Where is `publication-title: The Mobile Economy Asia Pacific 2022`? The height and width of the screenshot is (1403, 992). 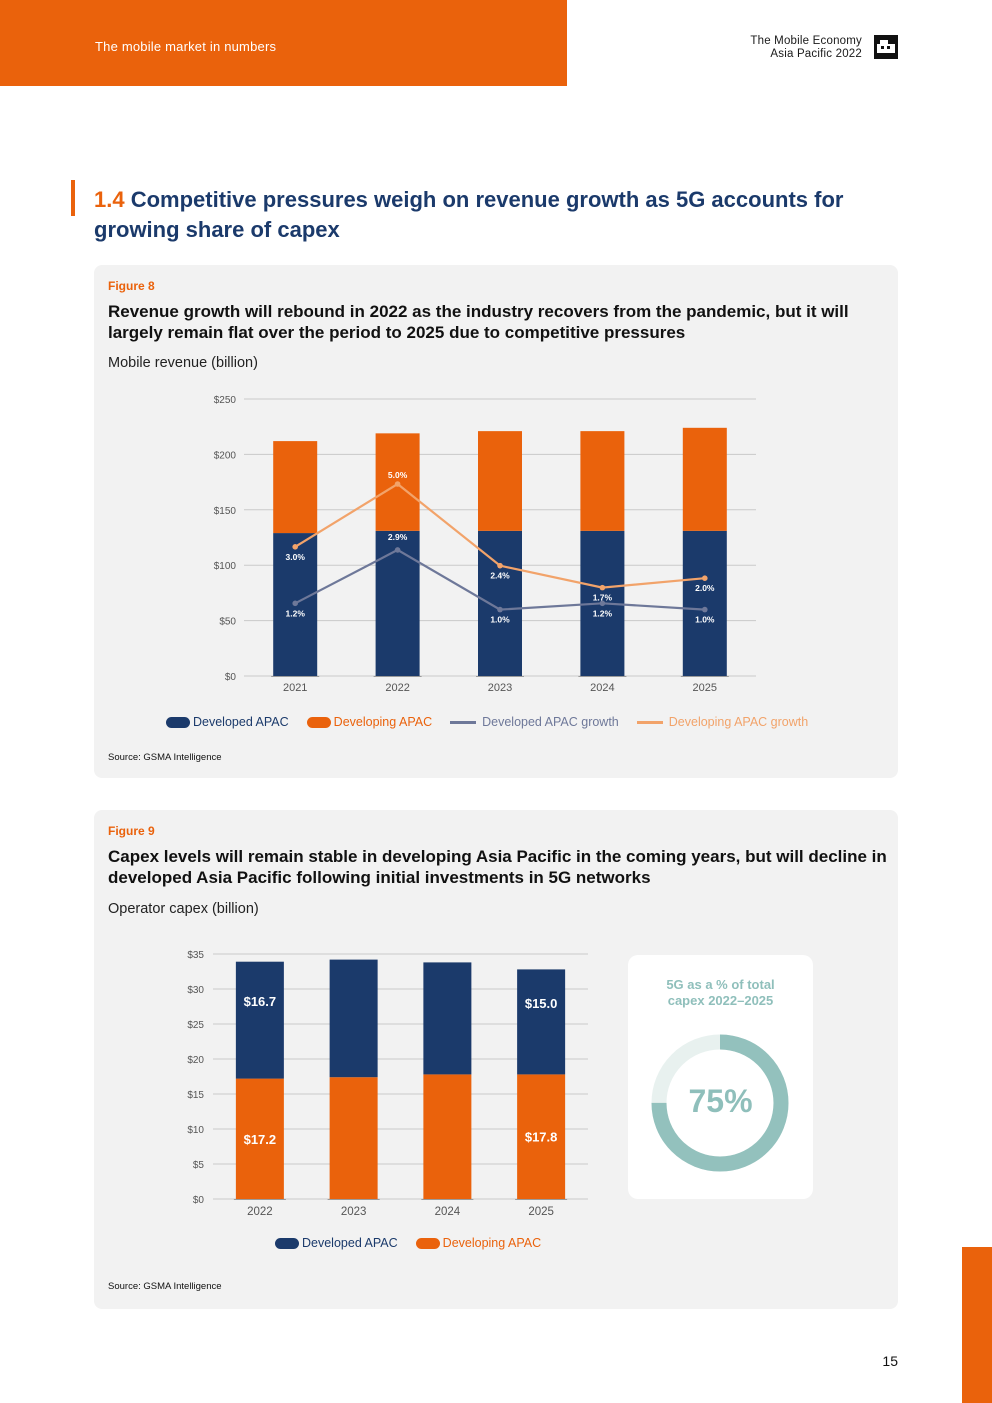
publication-title: The Mobile Economy Asia Pacific 2022 is located at coordinates (806, 48).